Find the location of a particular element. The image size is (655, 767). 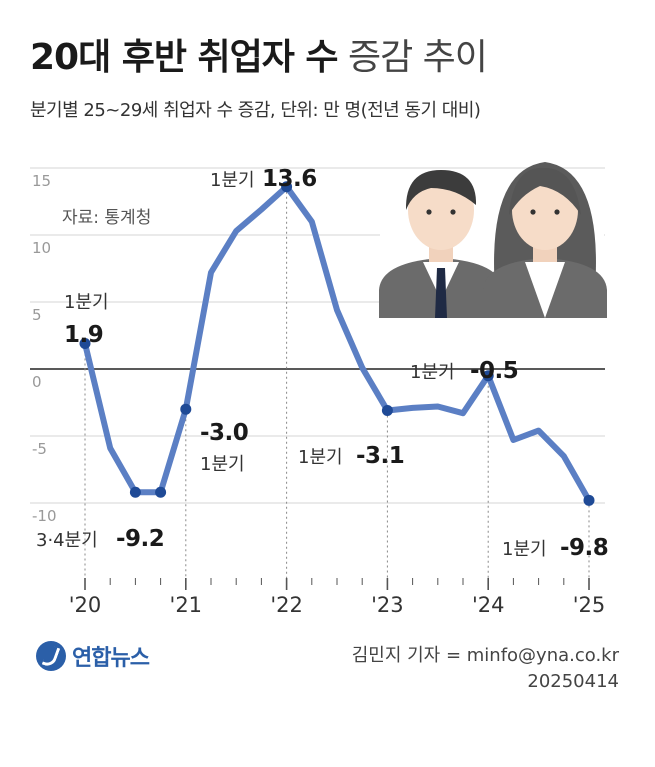

y-tick-label: 0 is located at coordinates (37, 382).